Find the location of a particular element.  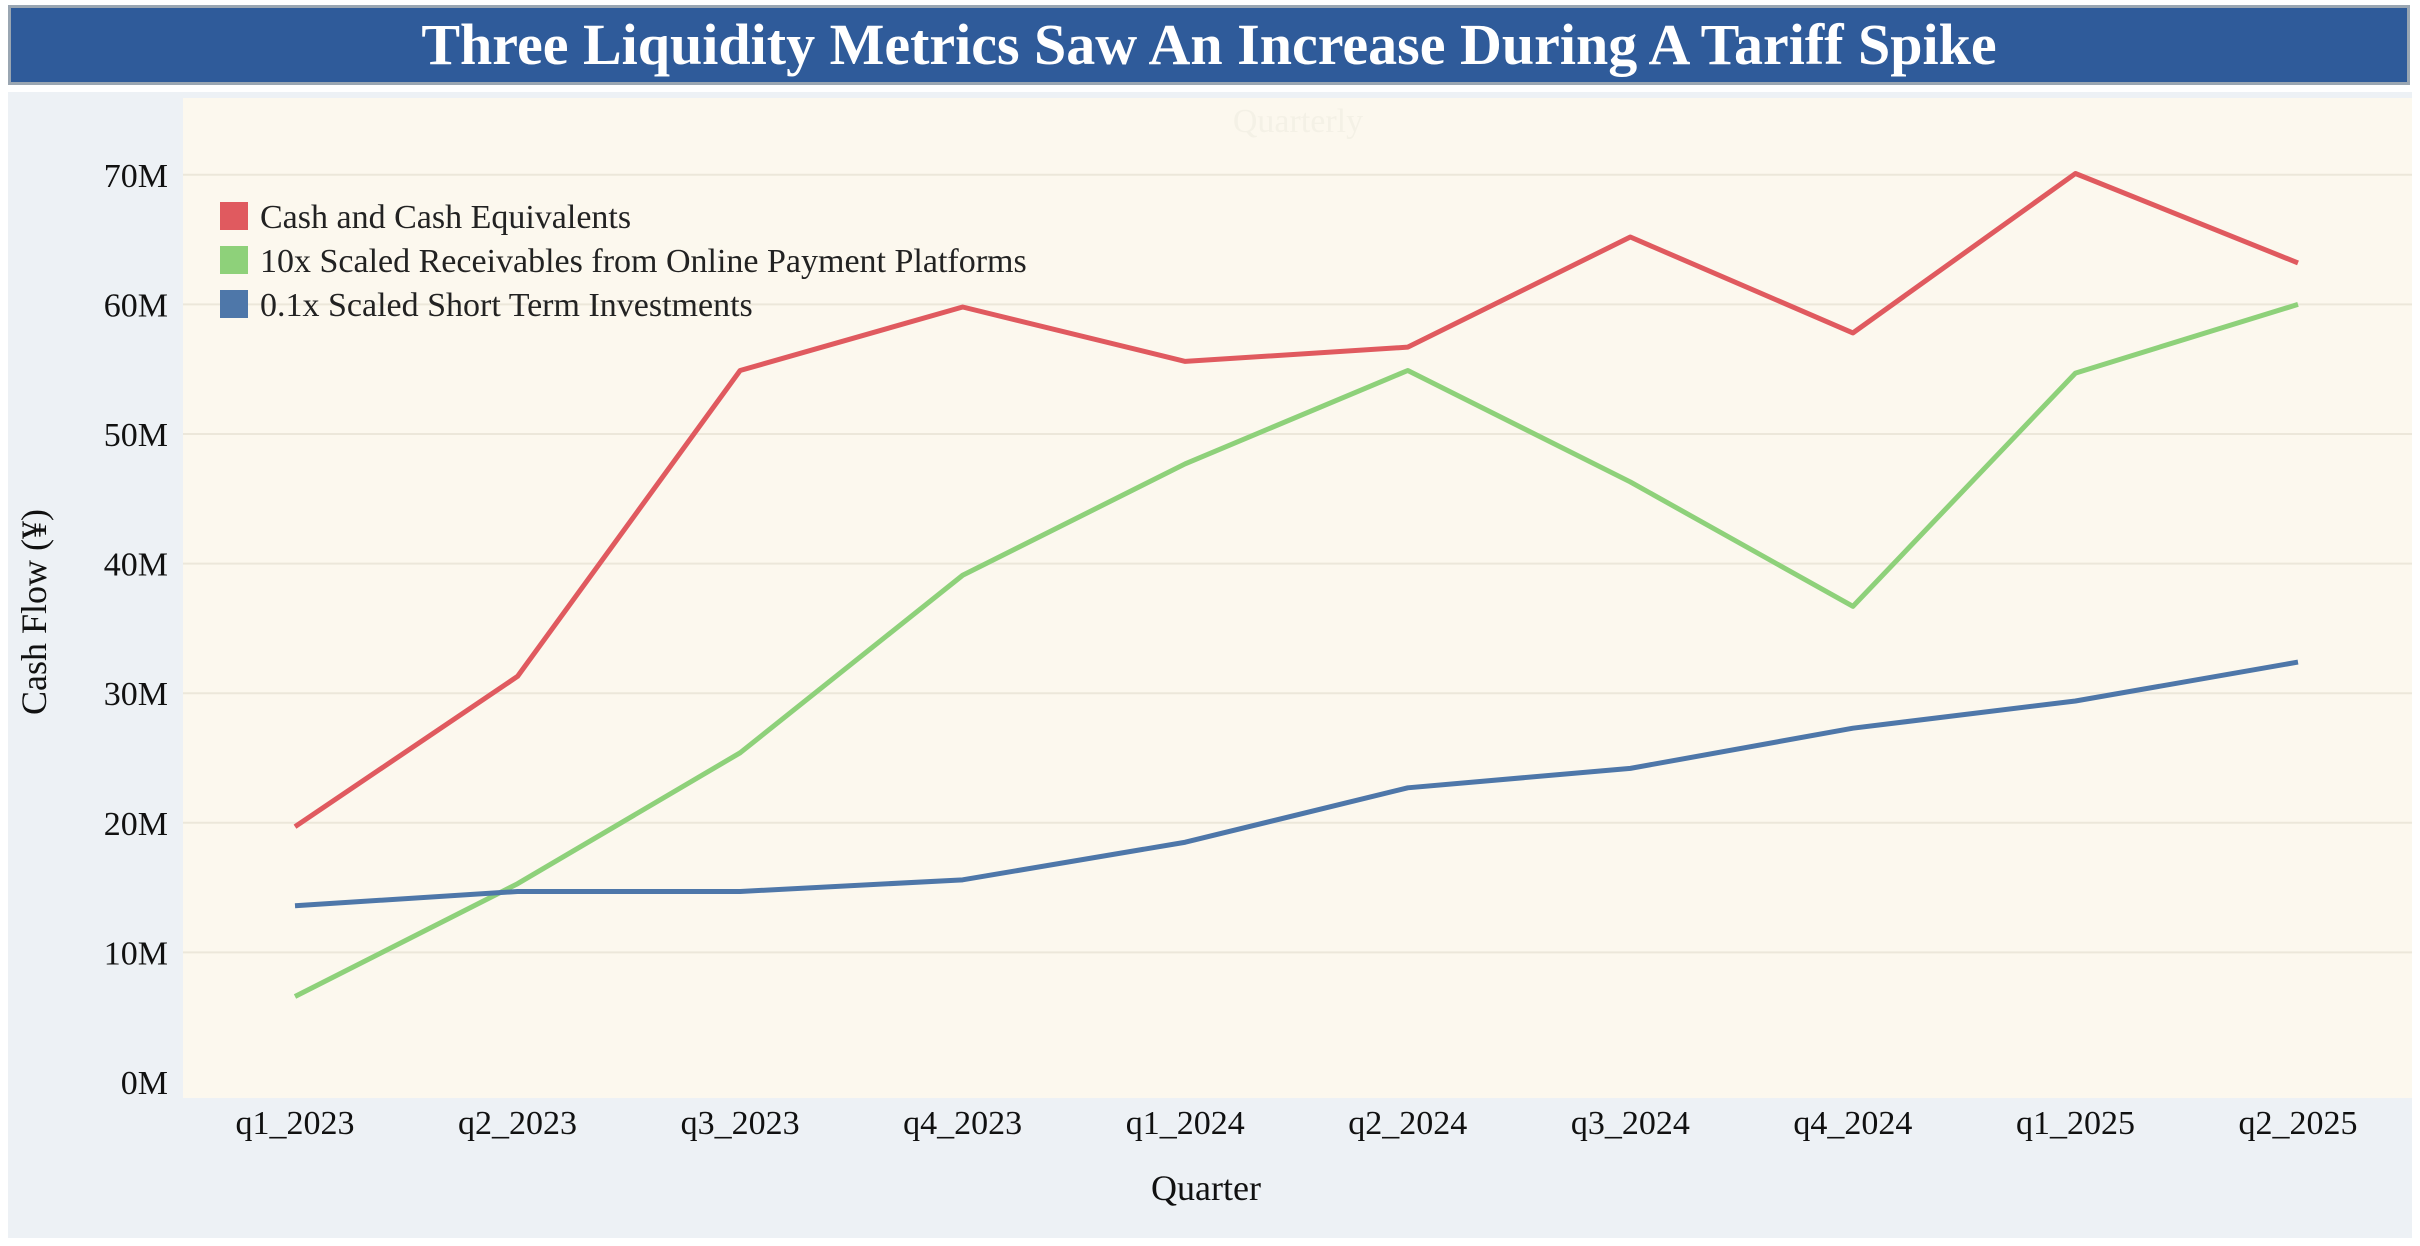

x-tick-label: q1_2025 is located at coordinates (2075, 1123).